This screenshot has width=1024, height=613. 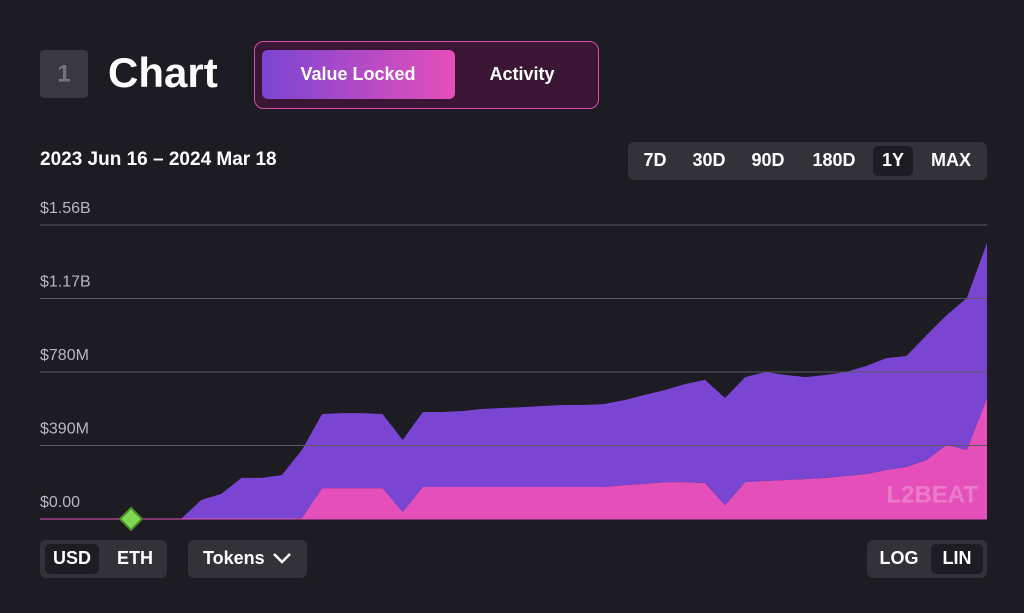 What do you see at coordinates (932, 494) in the screenshot?
I see `watermark: L2BEAT` at bounding box center [932, 494].